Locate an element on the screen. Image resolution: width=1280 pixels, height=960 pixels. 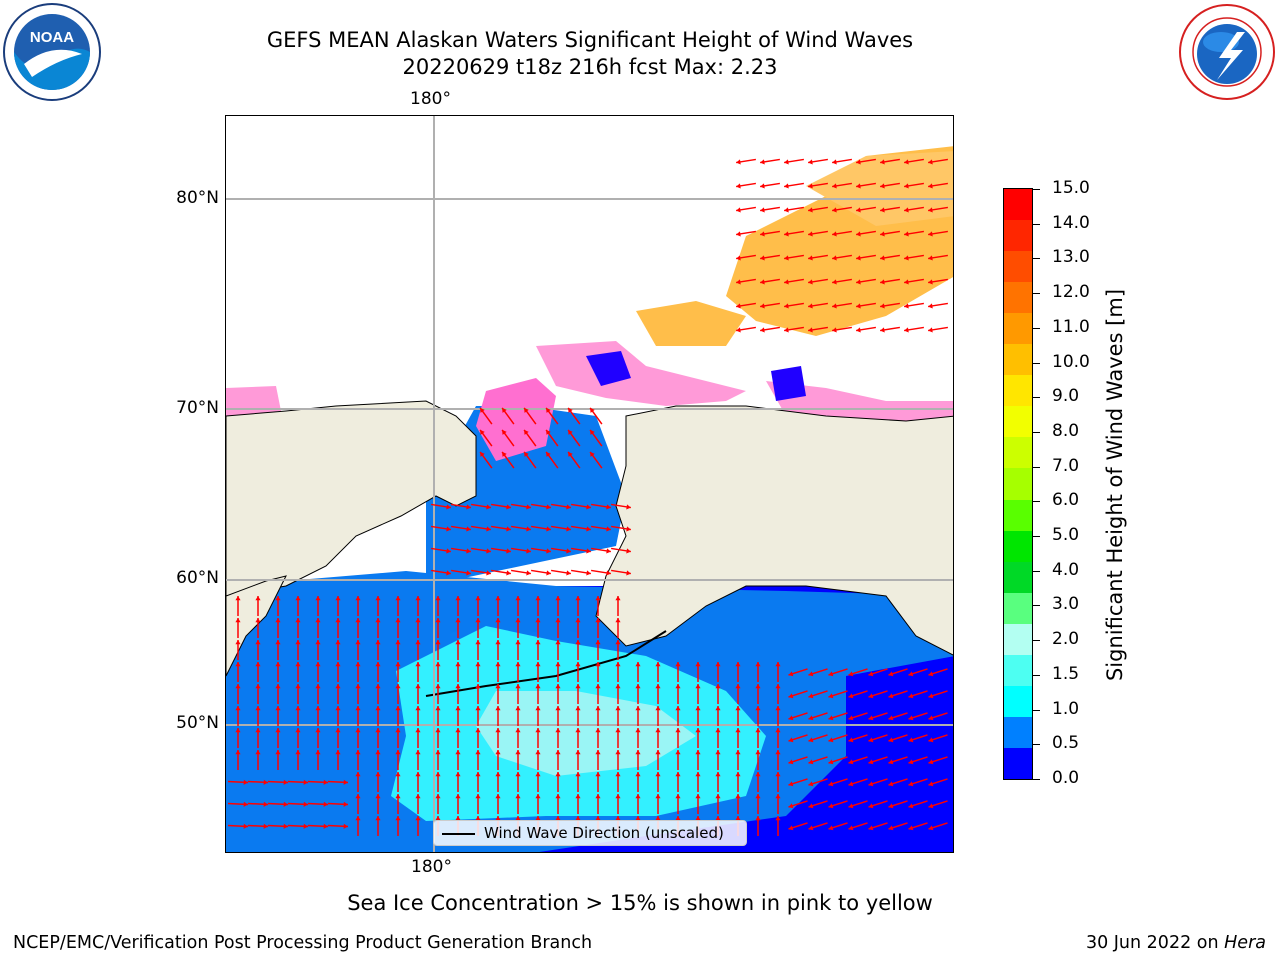
lat-label-80: 80°N is located at coordinates (197, 198).